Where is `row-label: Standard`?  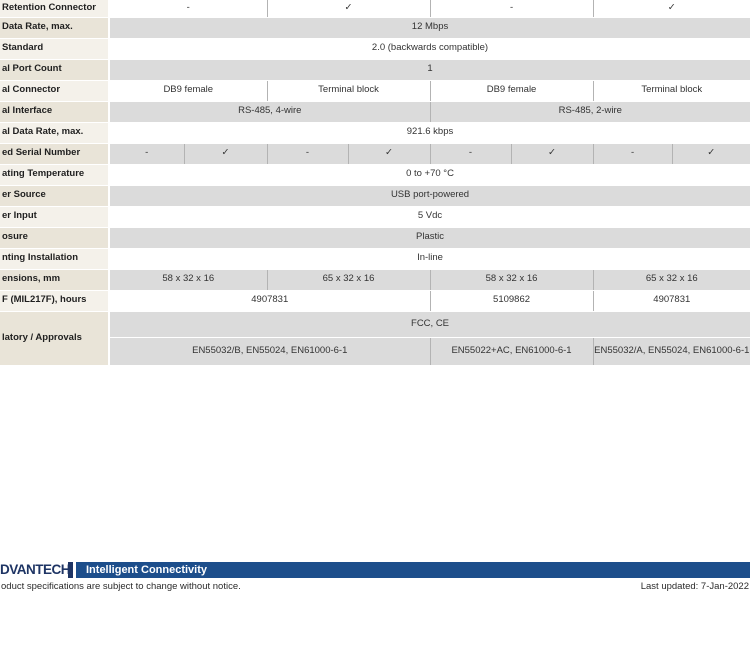
row-label: Standard is located at coordinates (55, 49).